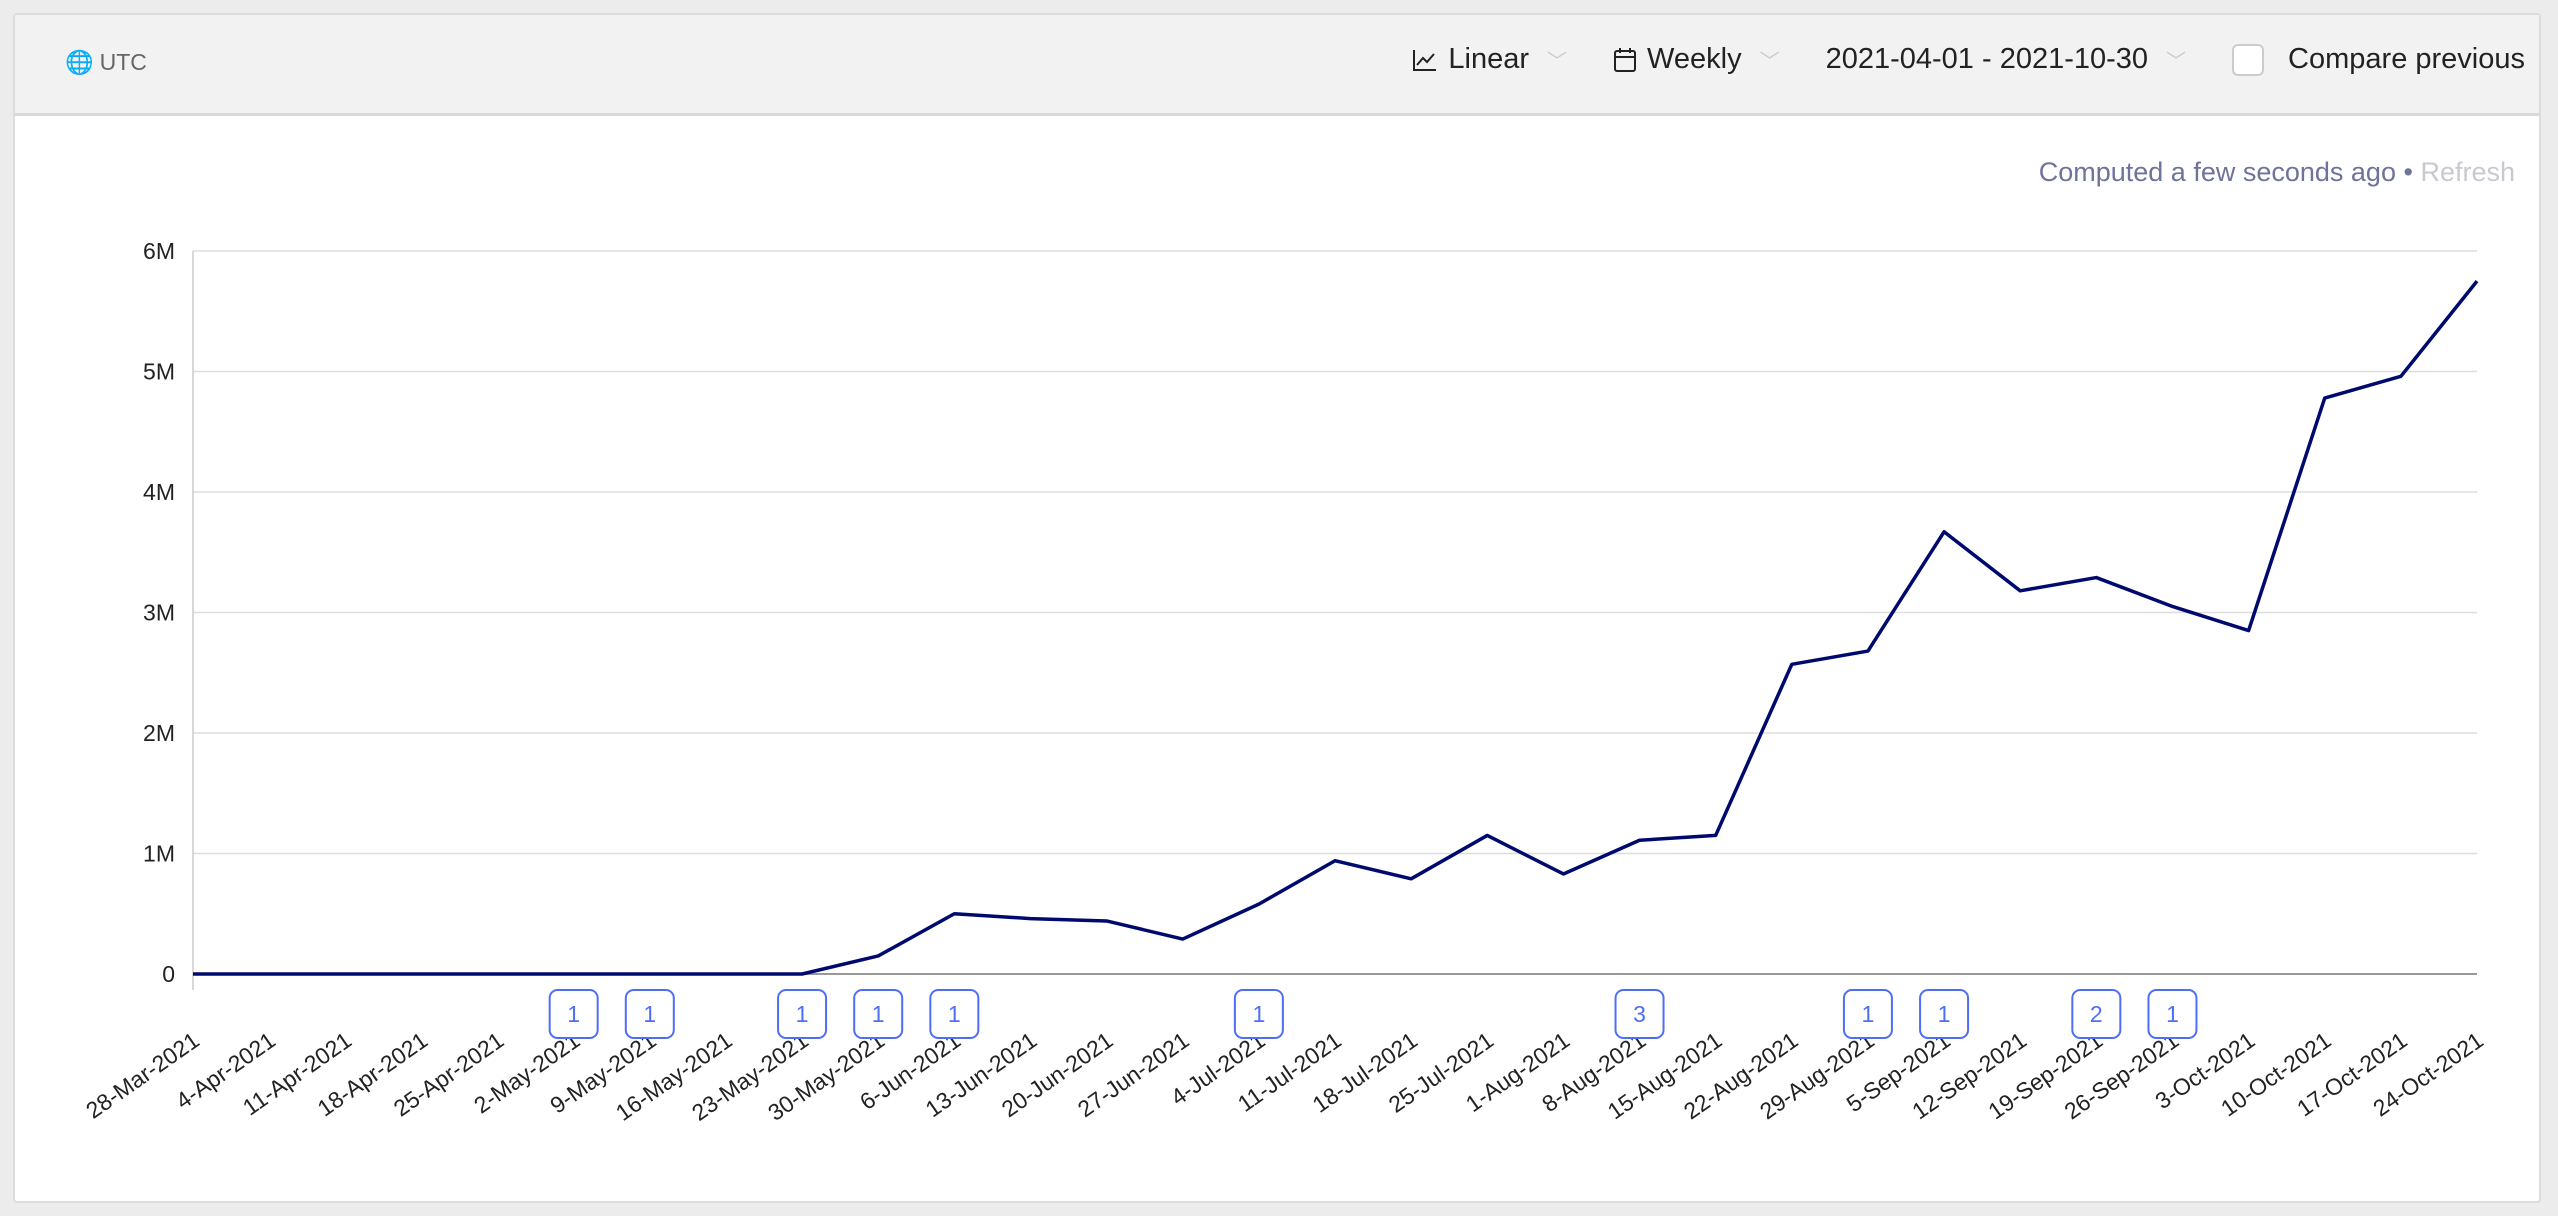  I want to click on computed-status: Computed a few seconds ago • Refresh, so click(2277, 172).